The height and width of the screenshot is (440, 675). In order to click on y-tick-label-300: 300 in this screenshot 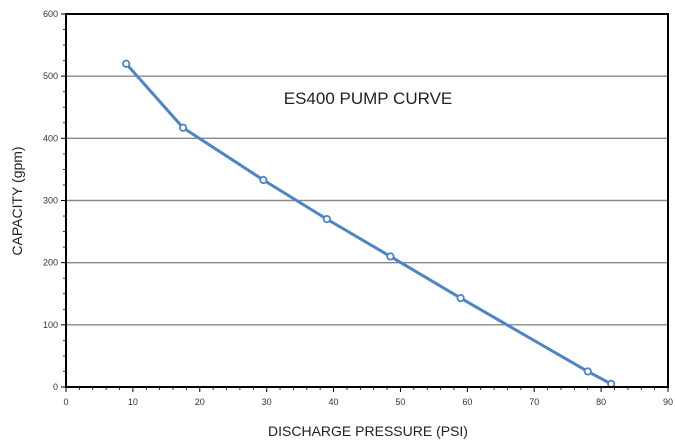, I will do `click(50, 201)`.